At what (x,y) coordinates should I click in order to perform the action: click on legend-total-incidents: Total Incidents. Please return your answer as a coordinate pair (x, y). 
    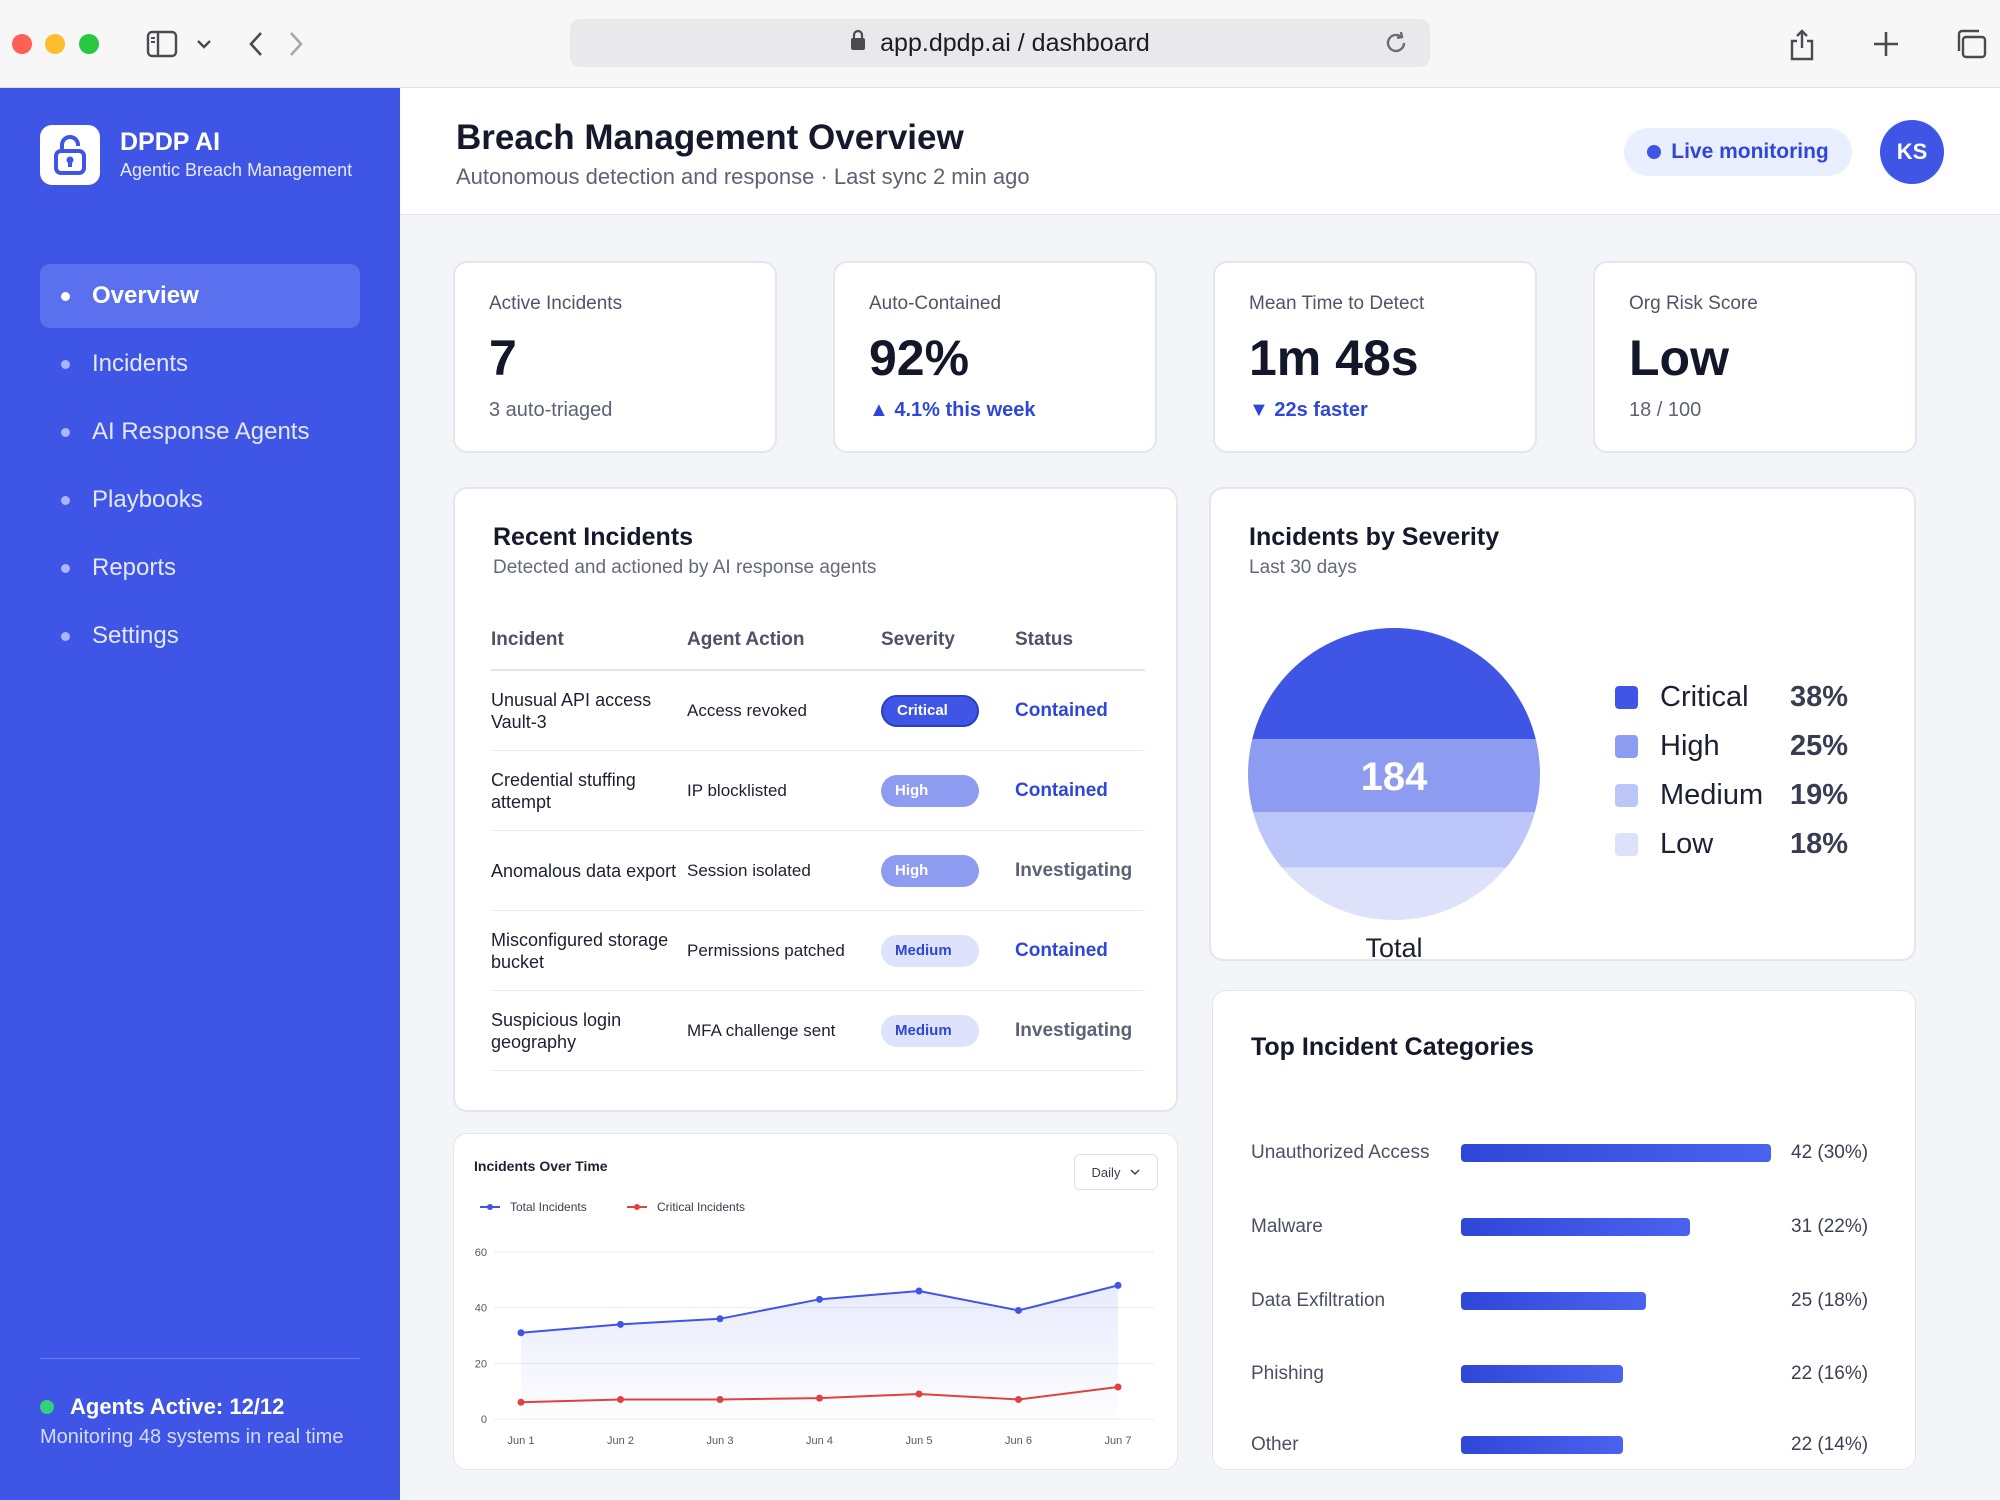
    Looking at the image, I should click on (533, 1207).